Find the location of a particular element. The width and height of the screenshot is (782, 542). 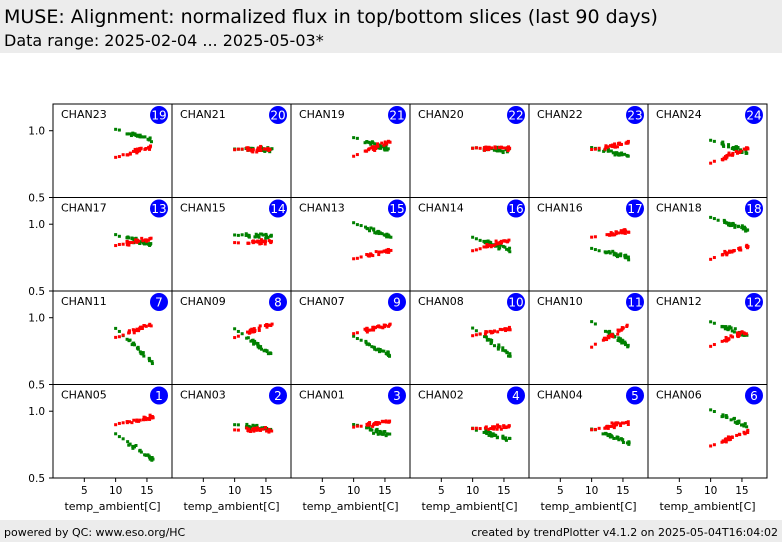

panel-label: CHAN01 is located at coordinates (322, 395).